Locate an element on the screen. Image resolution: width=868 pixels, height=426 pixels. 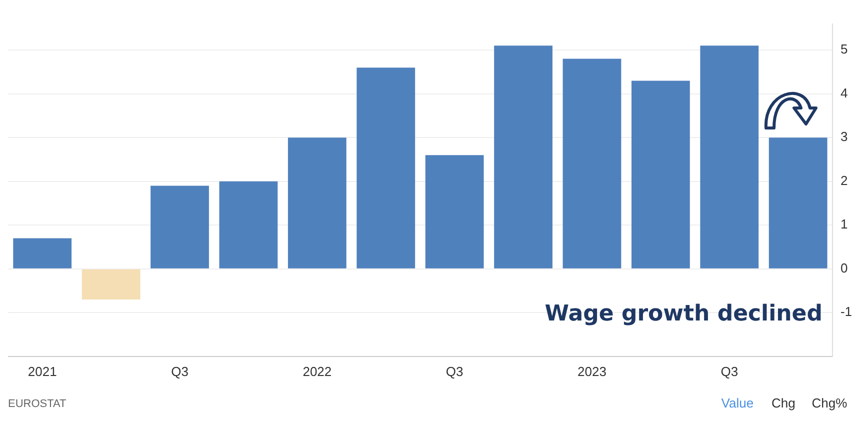
text: Chg% is located at coordinates (830, 403).